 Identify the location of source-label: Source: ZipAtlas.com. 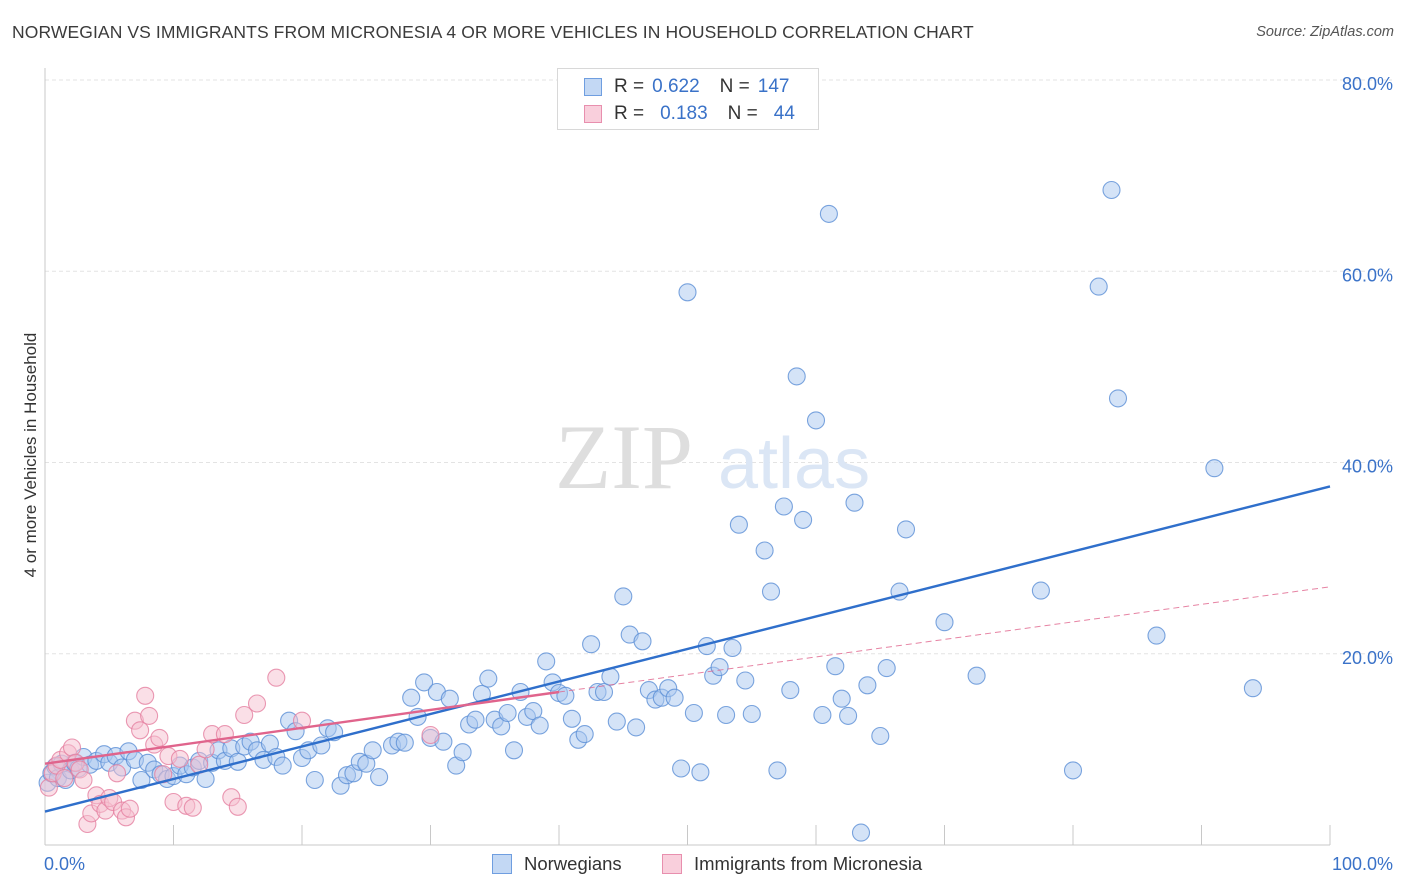
(1325, 32).